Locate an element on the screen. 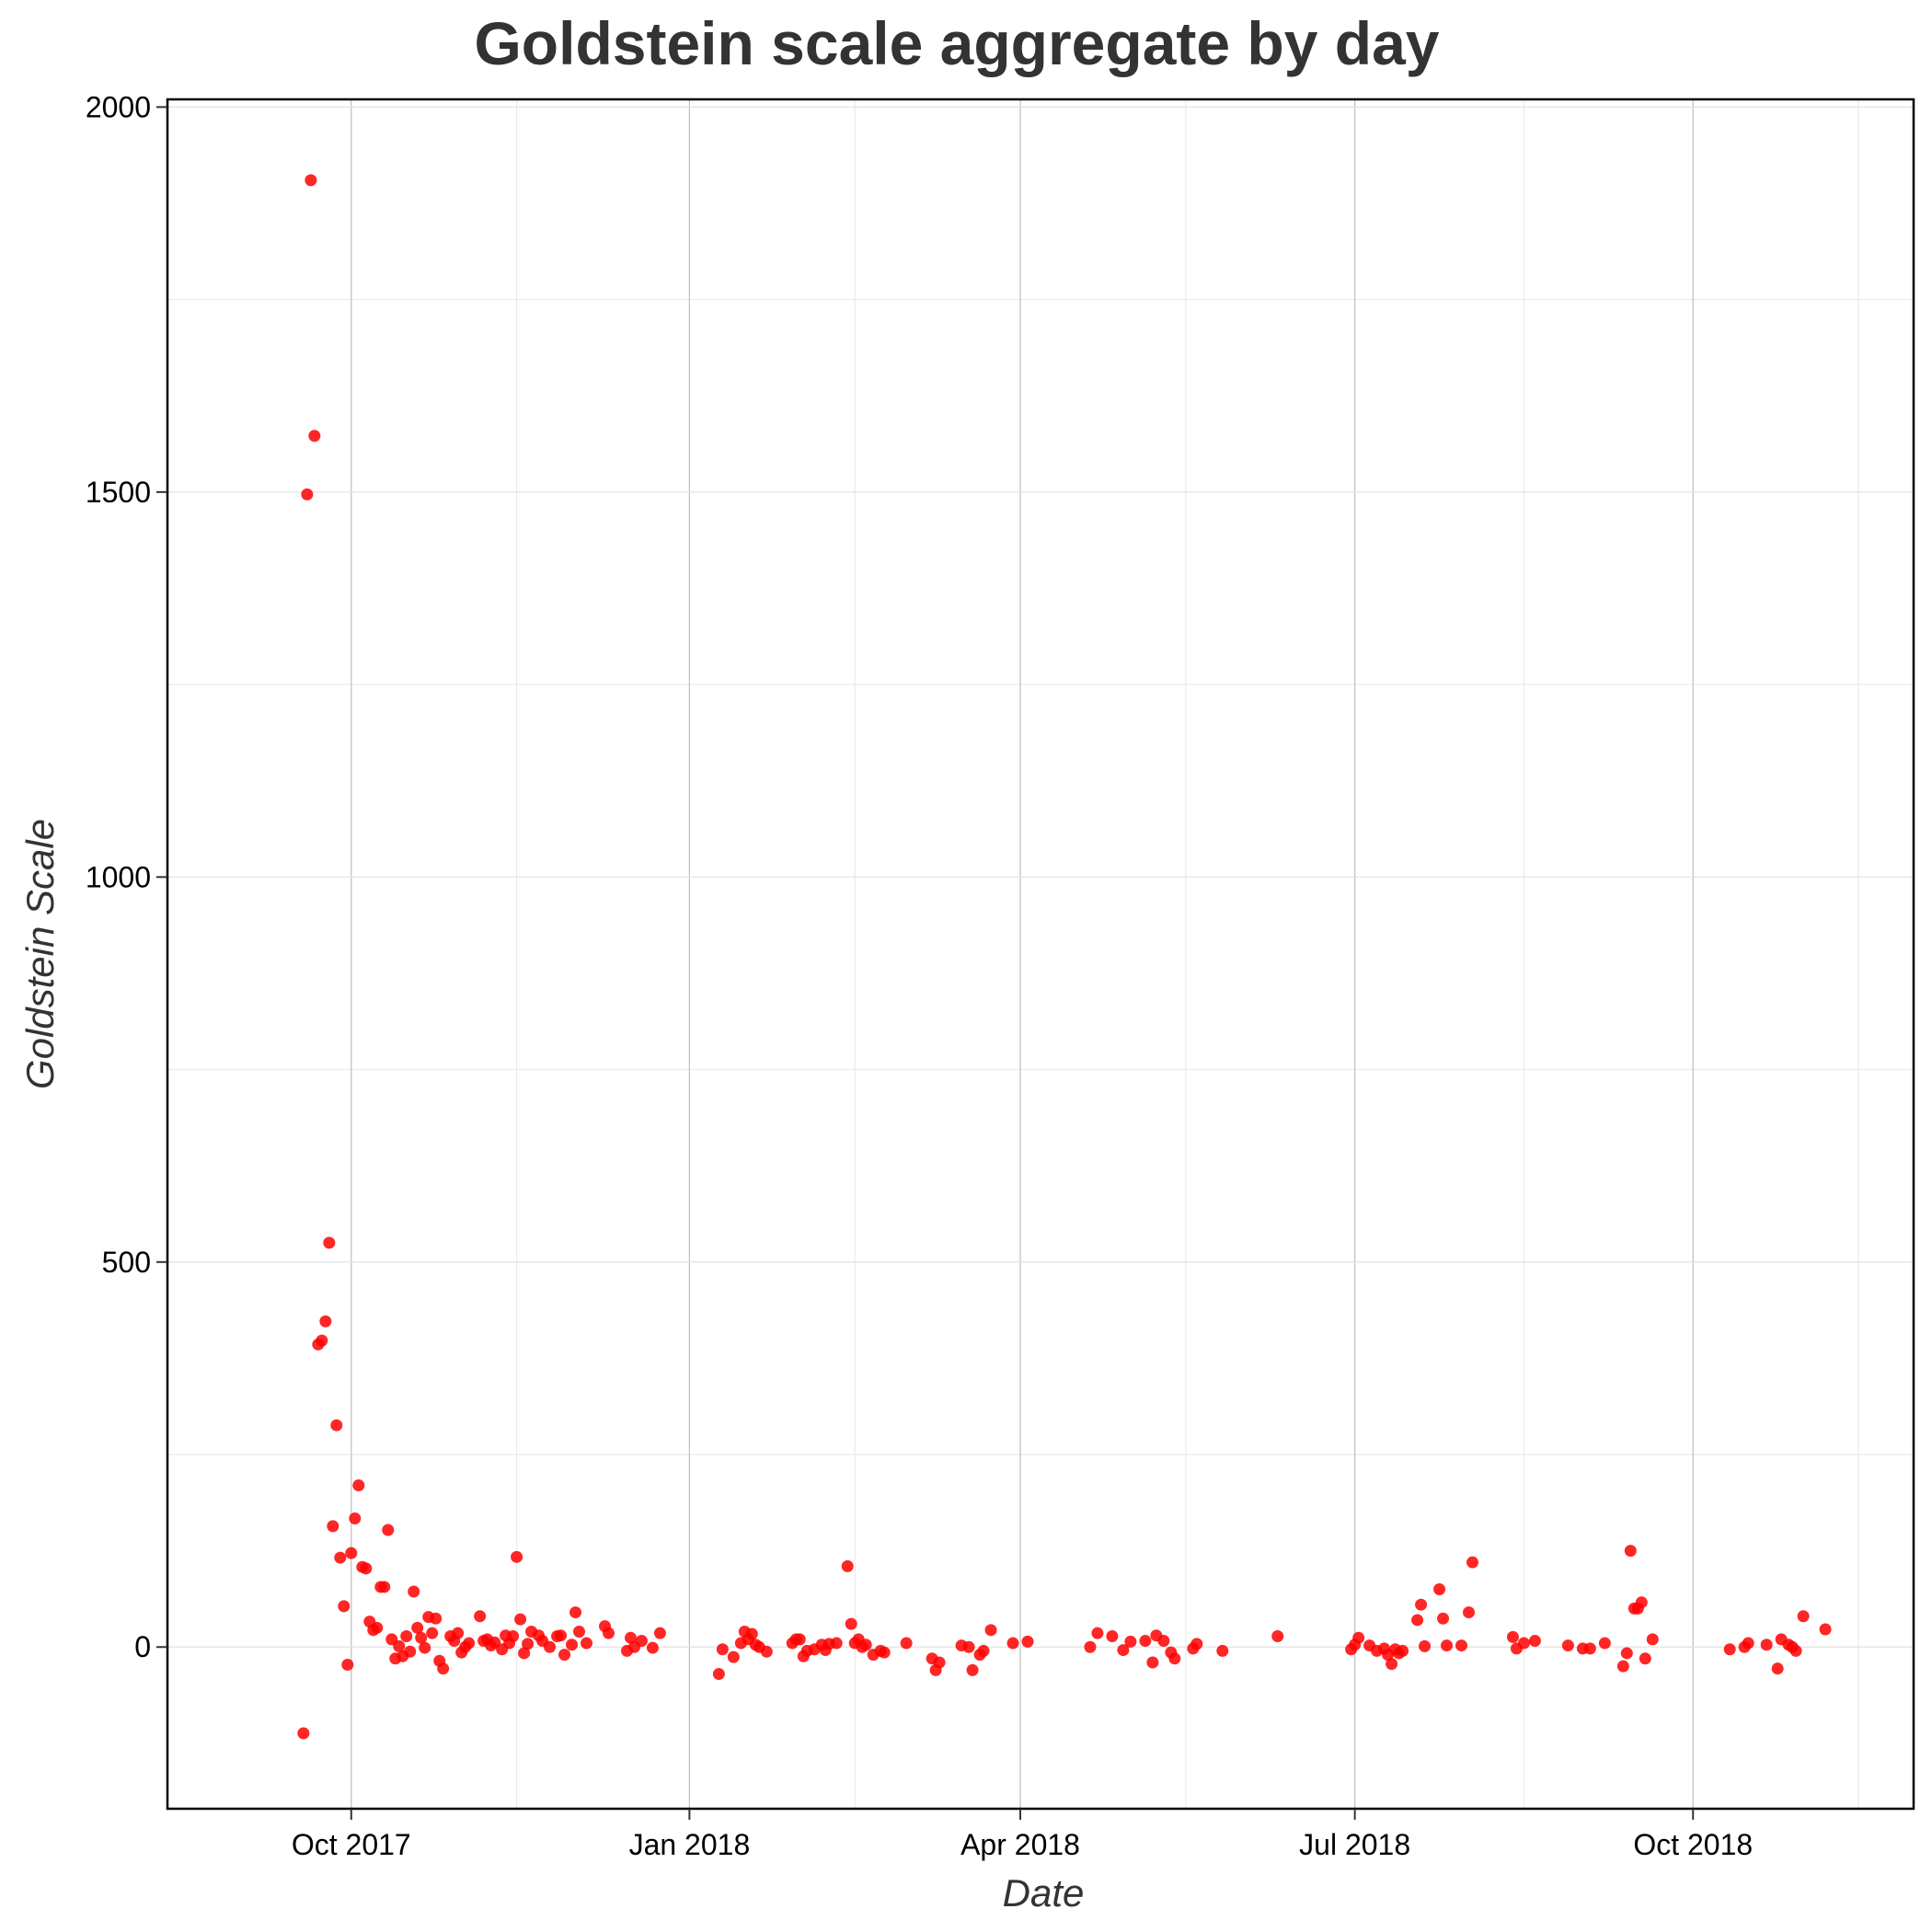 The height and width of the screenshot is (1932, 1932). x-tick-label: Oct 2018 is located at coordinates (1693, 1844).